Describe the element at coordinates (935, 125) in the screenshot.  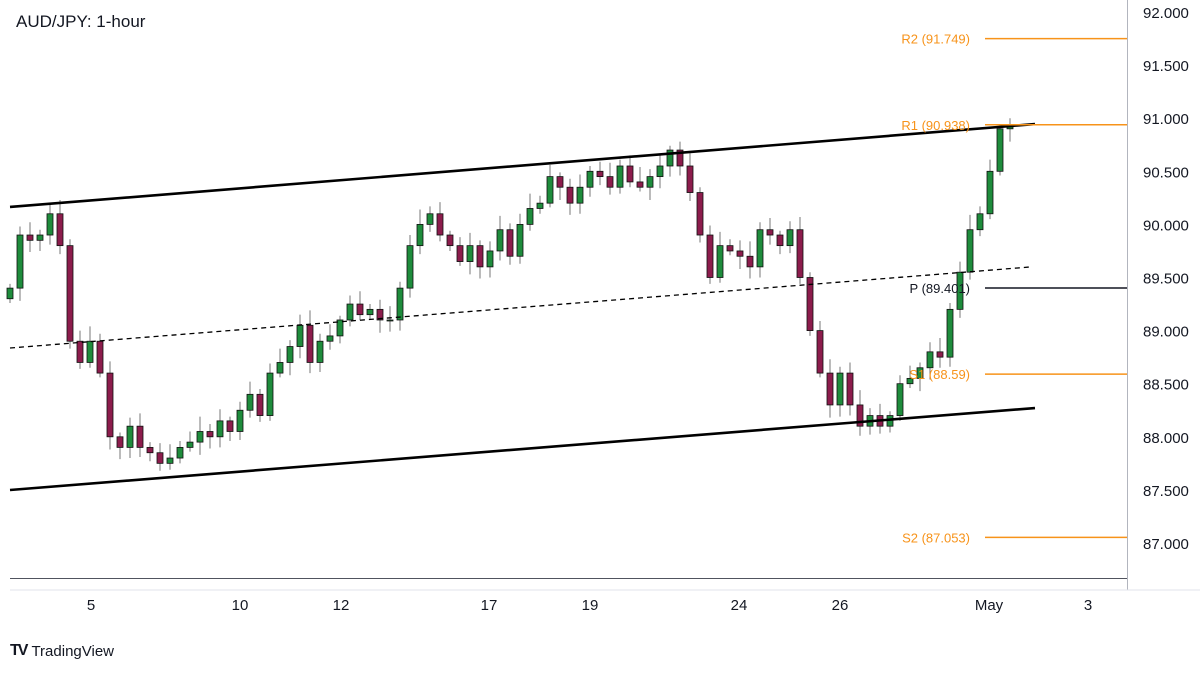
I see `pivot-level-label: R1 (90.938)` at that location.